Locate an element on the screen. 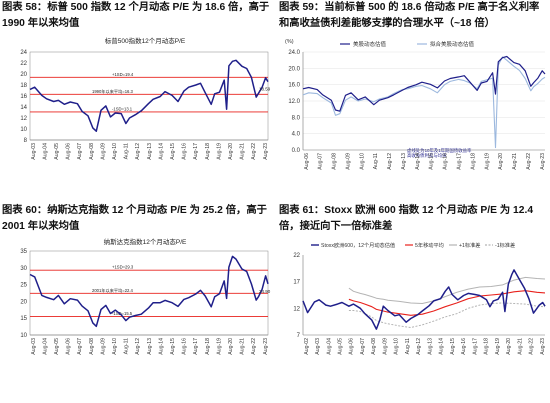 This screenshot has width=550, height=403. x-tick-label: Aug-02 is located at coordinates (307, 346).